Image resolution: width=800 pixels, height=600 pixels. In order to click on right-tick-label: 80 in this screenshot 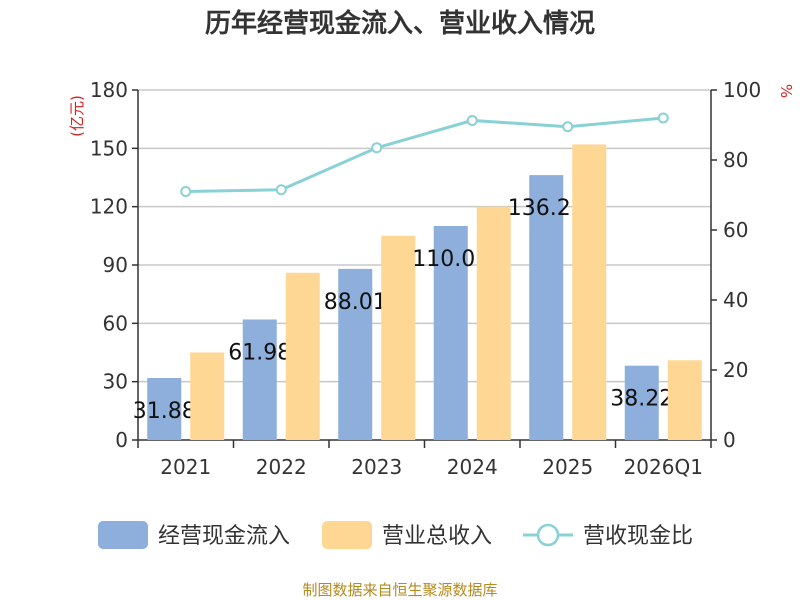, I will do `click(735, 160)`.